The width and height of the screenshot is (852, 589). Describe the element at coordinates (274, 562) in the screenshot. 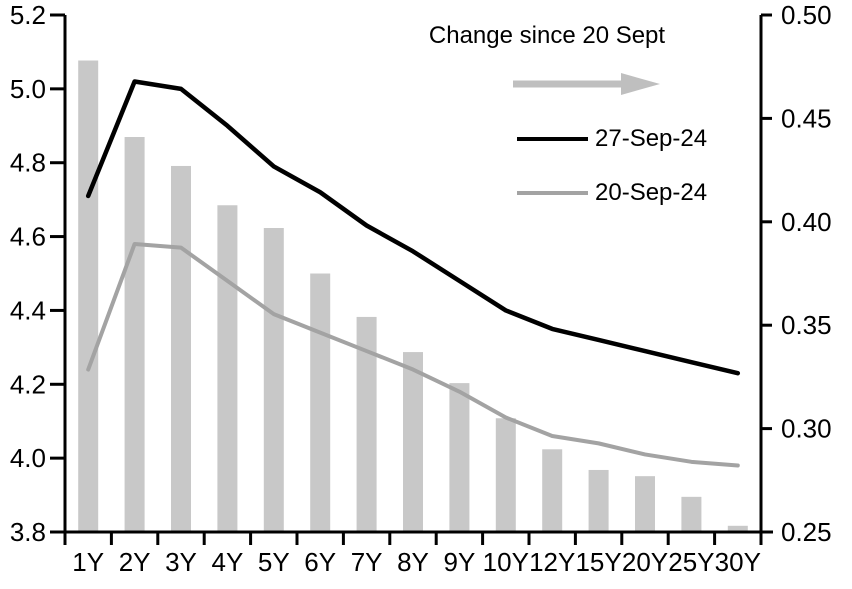

I see `x-axis-label-5Y: 5Y` at that location.